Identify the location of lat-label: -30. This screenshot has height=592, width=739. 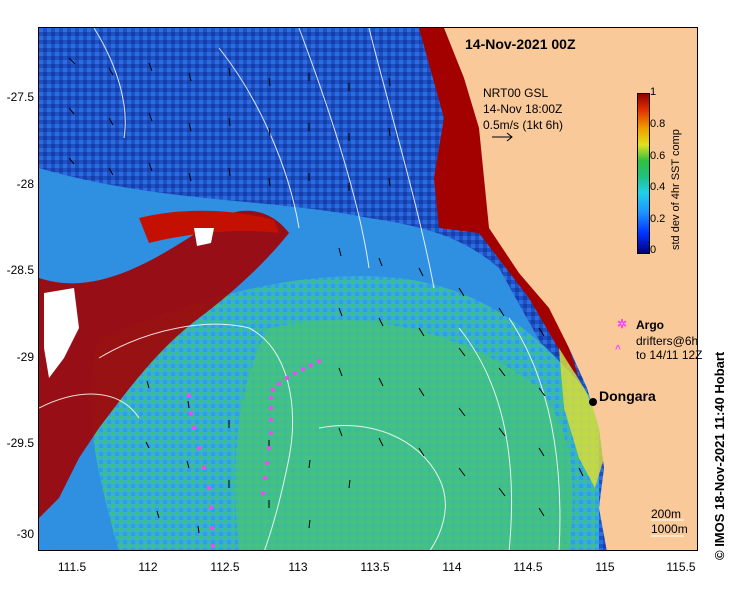
(25, 534).